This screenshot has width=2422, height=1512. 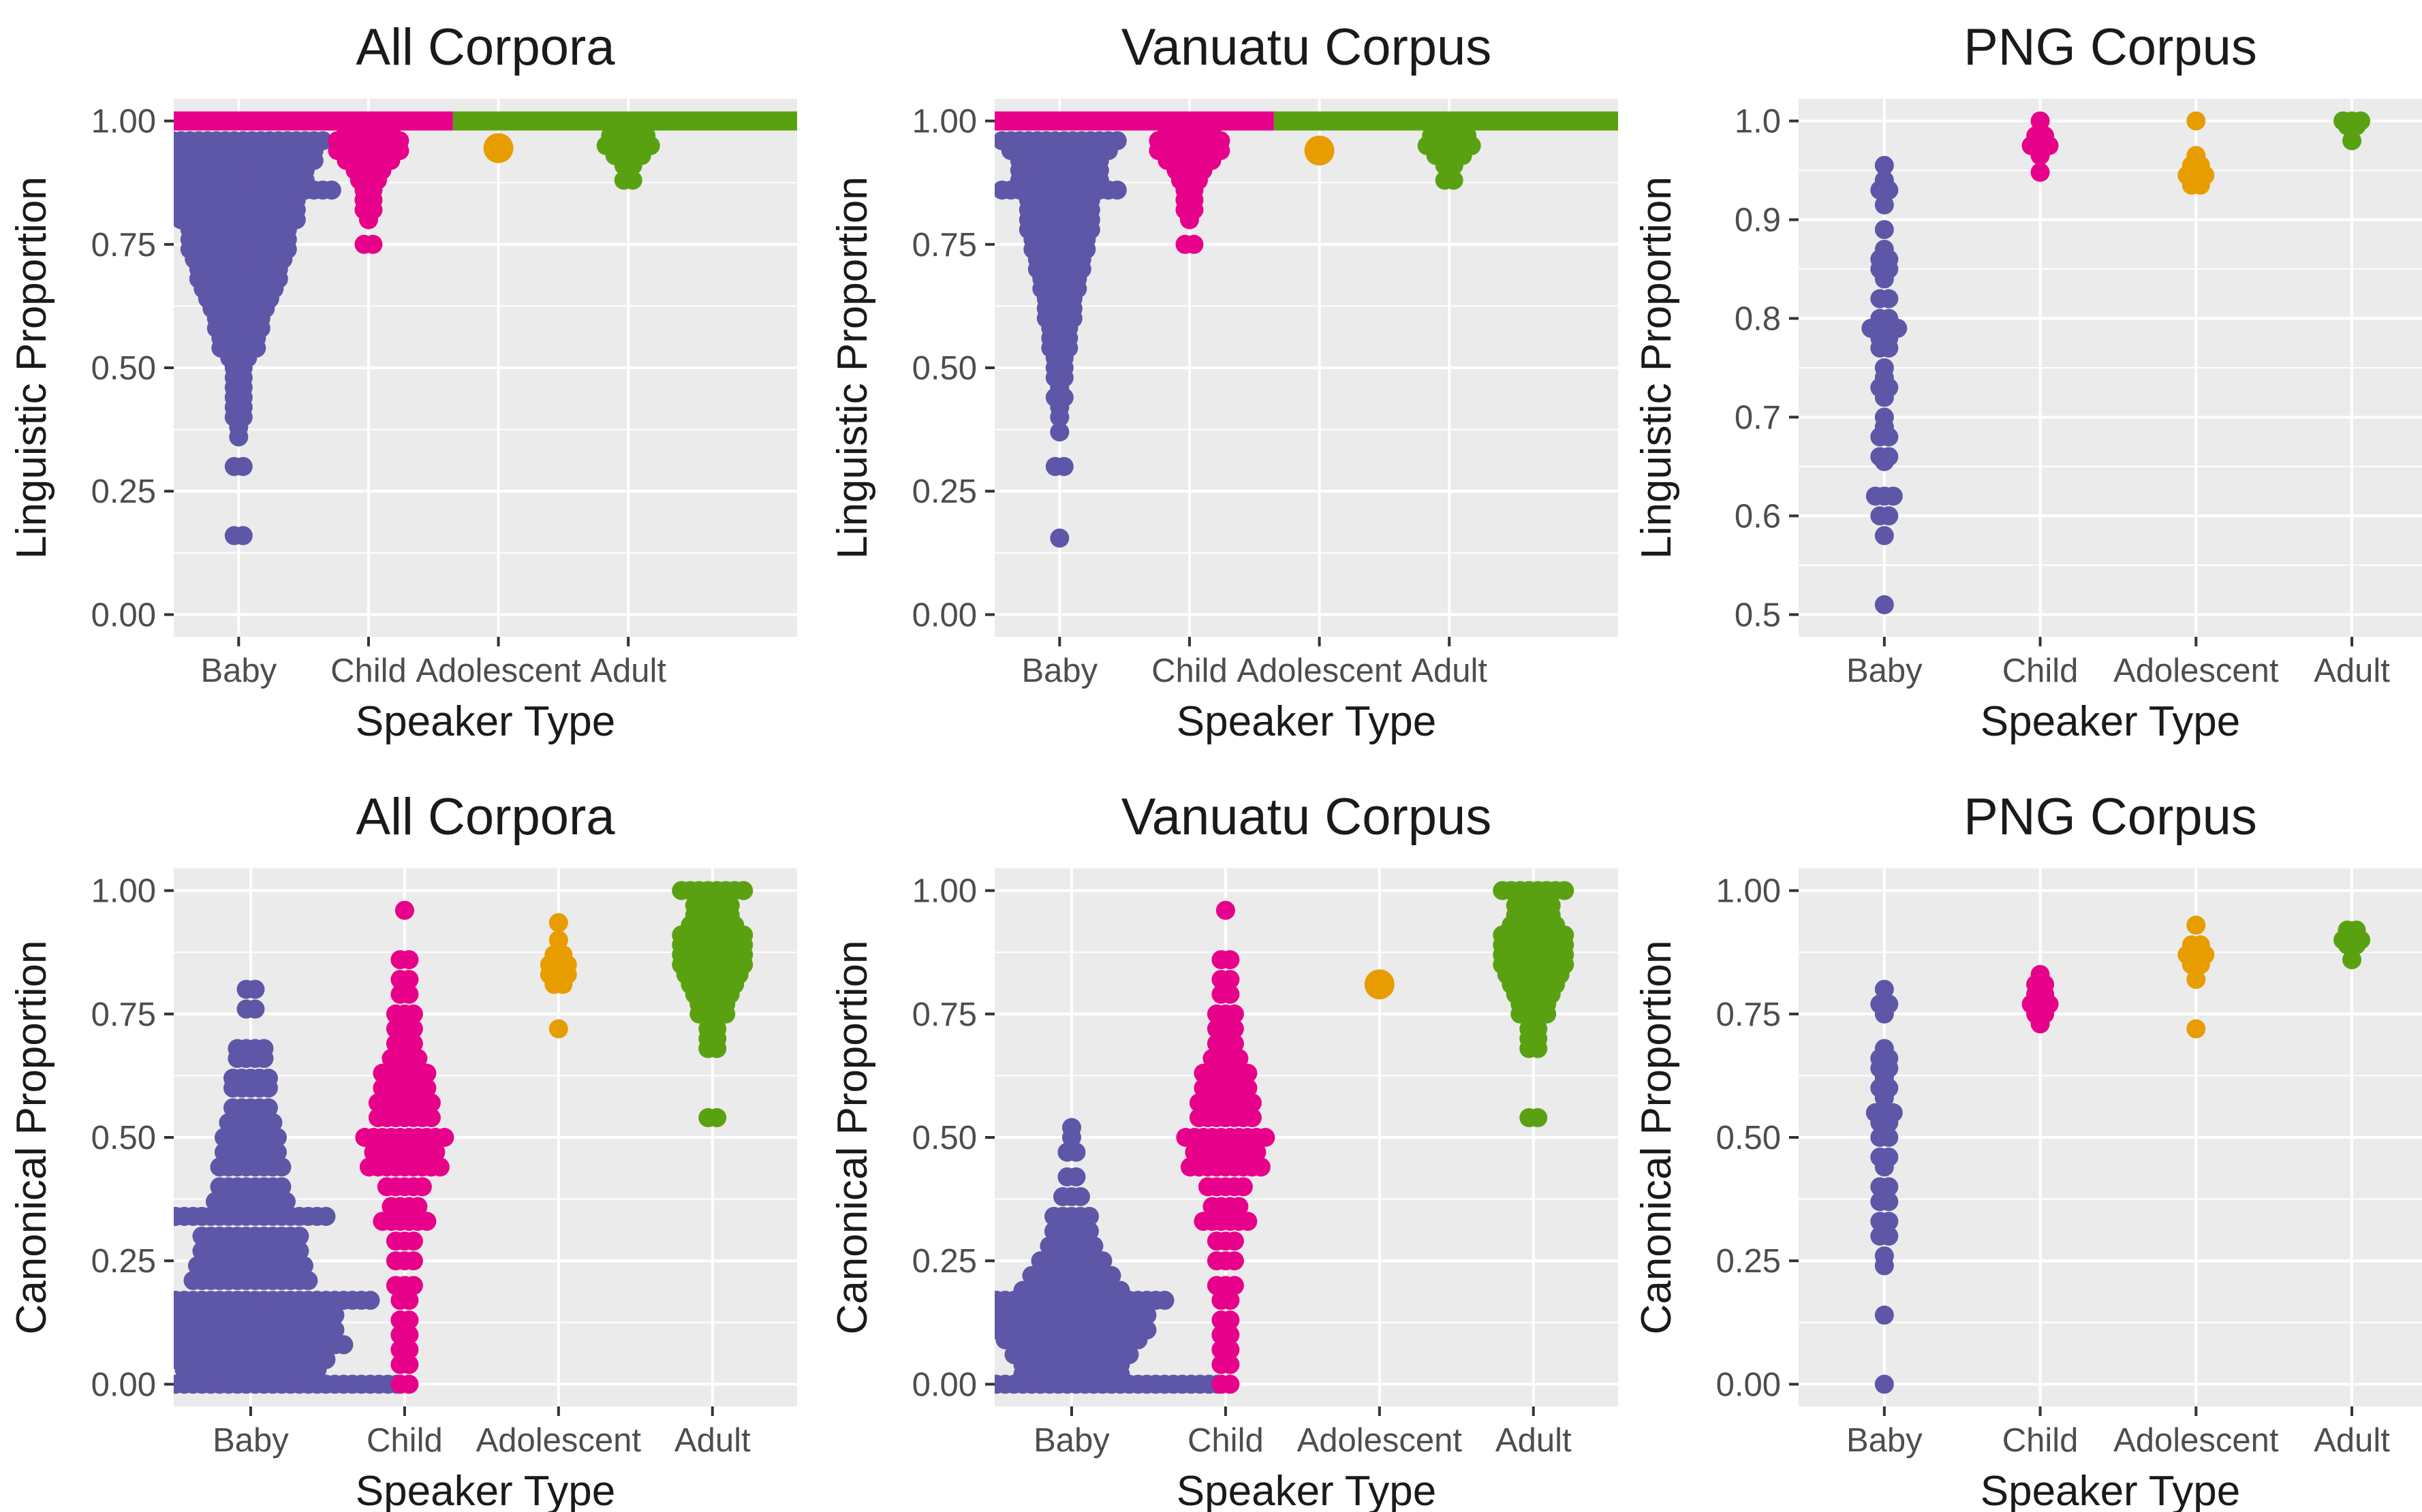 I want to click on panel-title: Vanuatu Corpus, so click(x=1306, y=817).